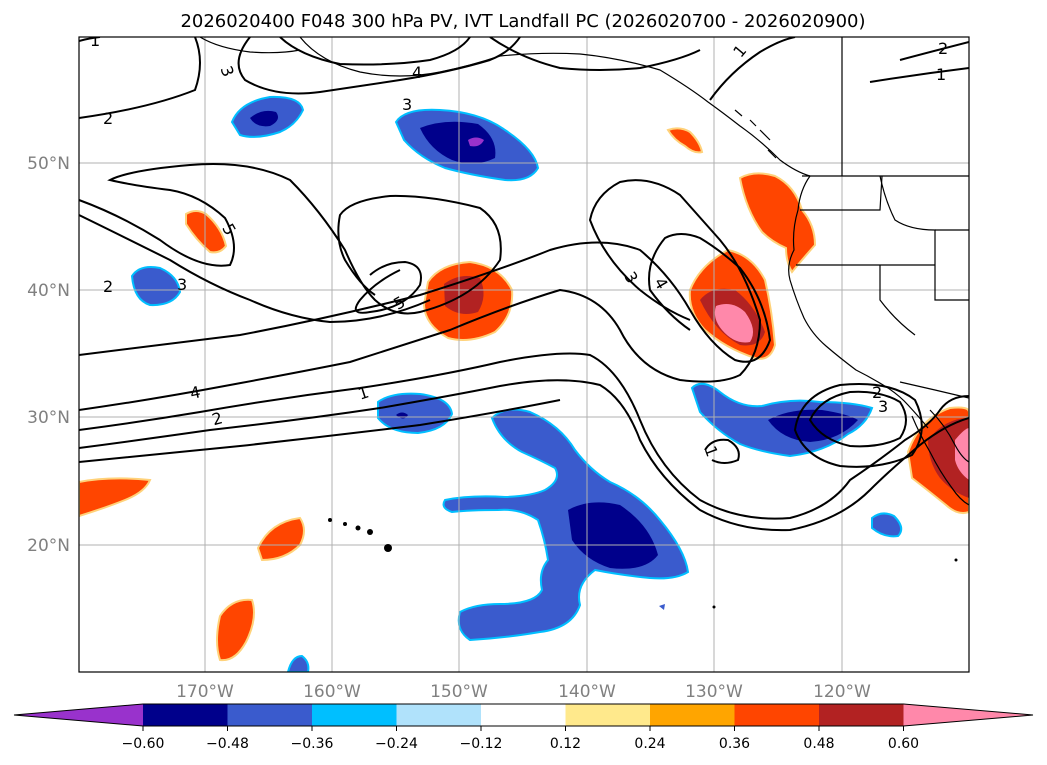  I want to click on pv-contour-1-ne, so click(919, 75).